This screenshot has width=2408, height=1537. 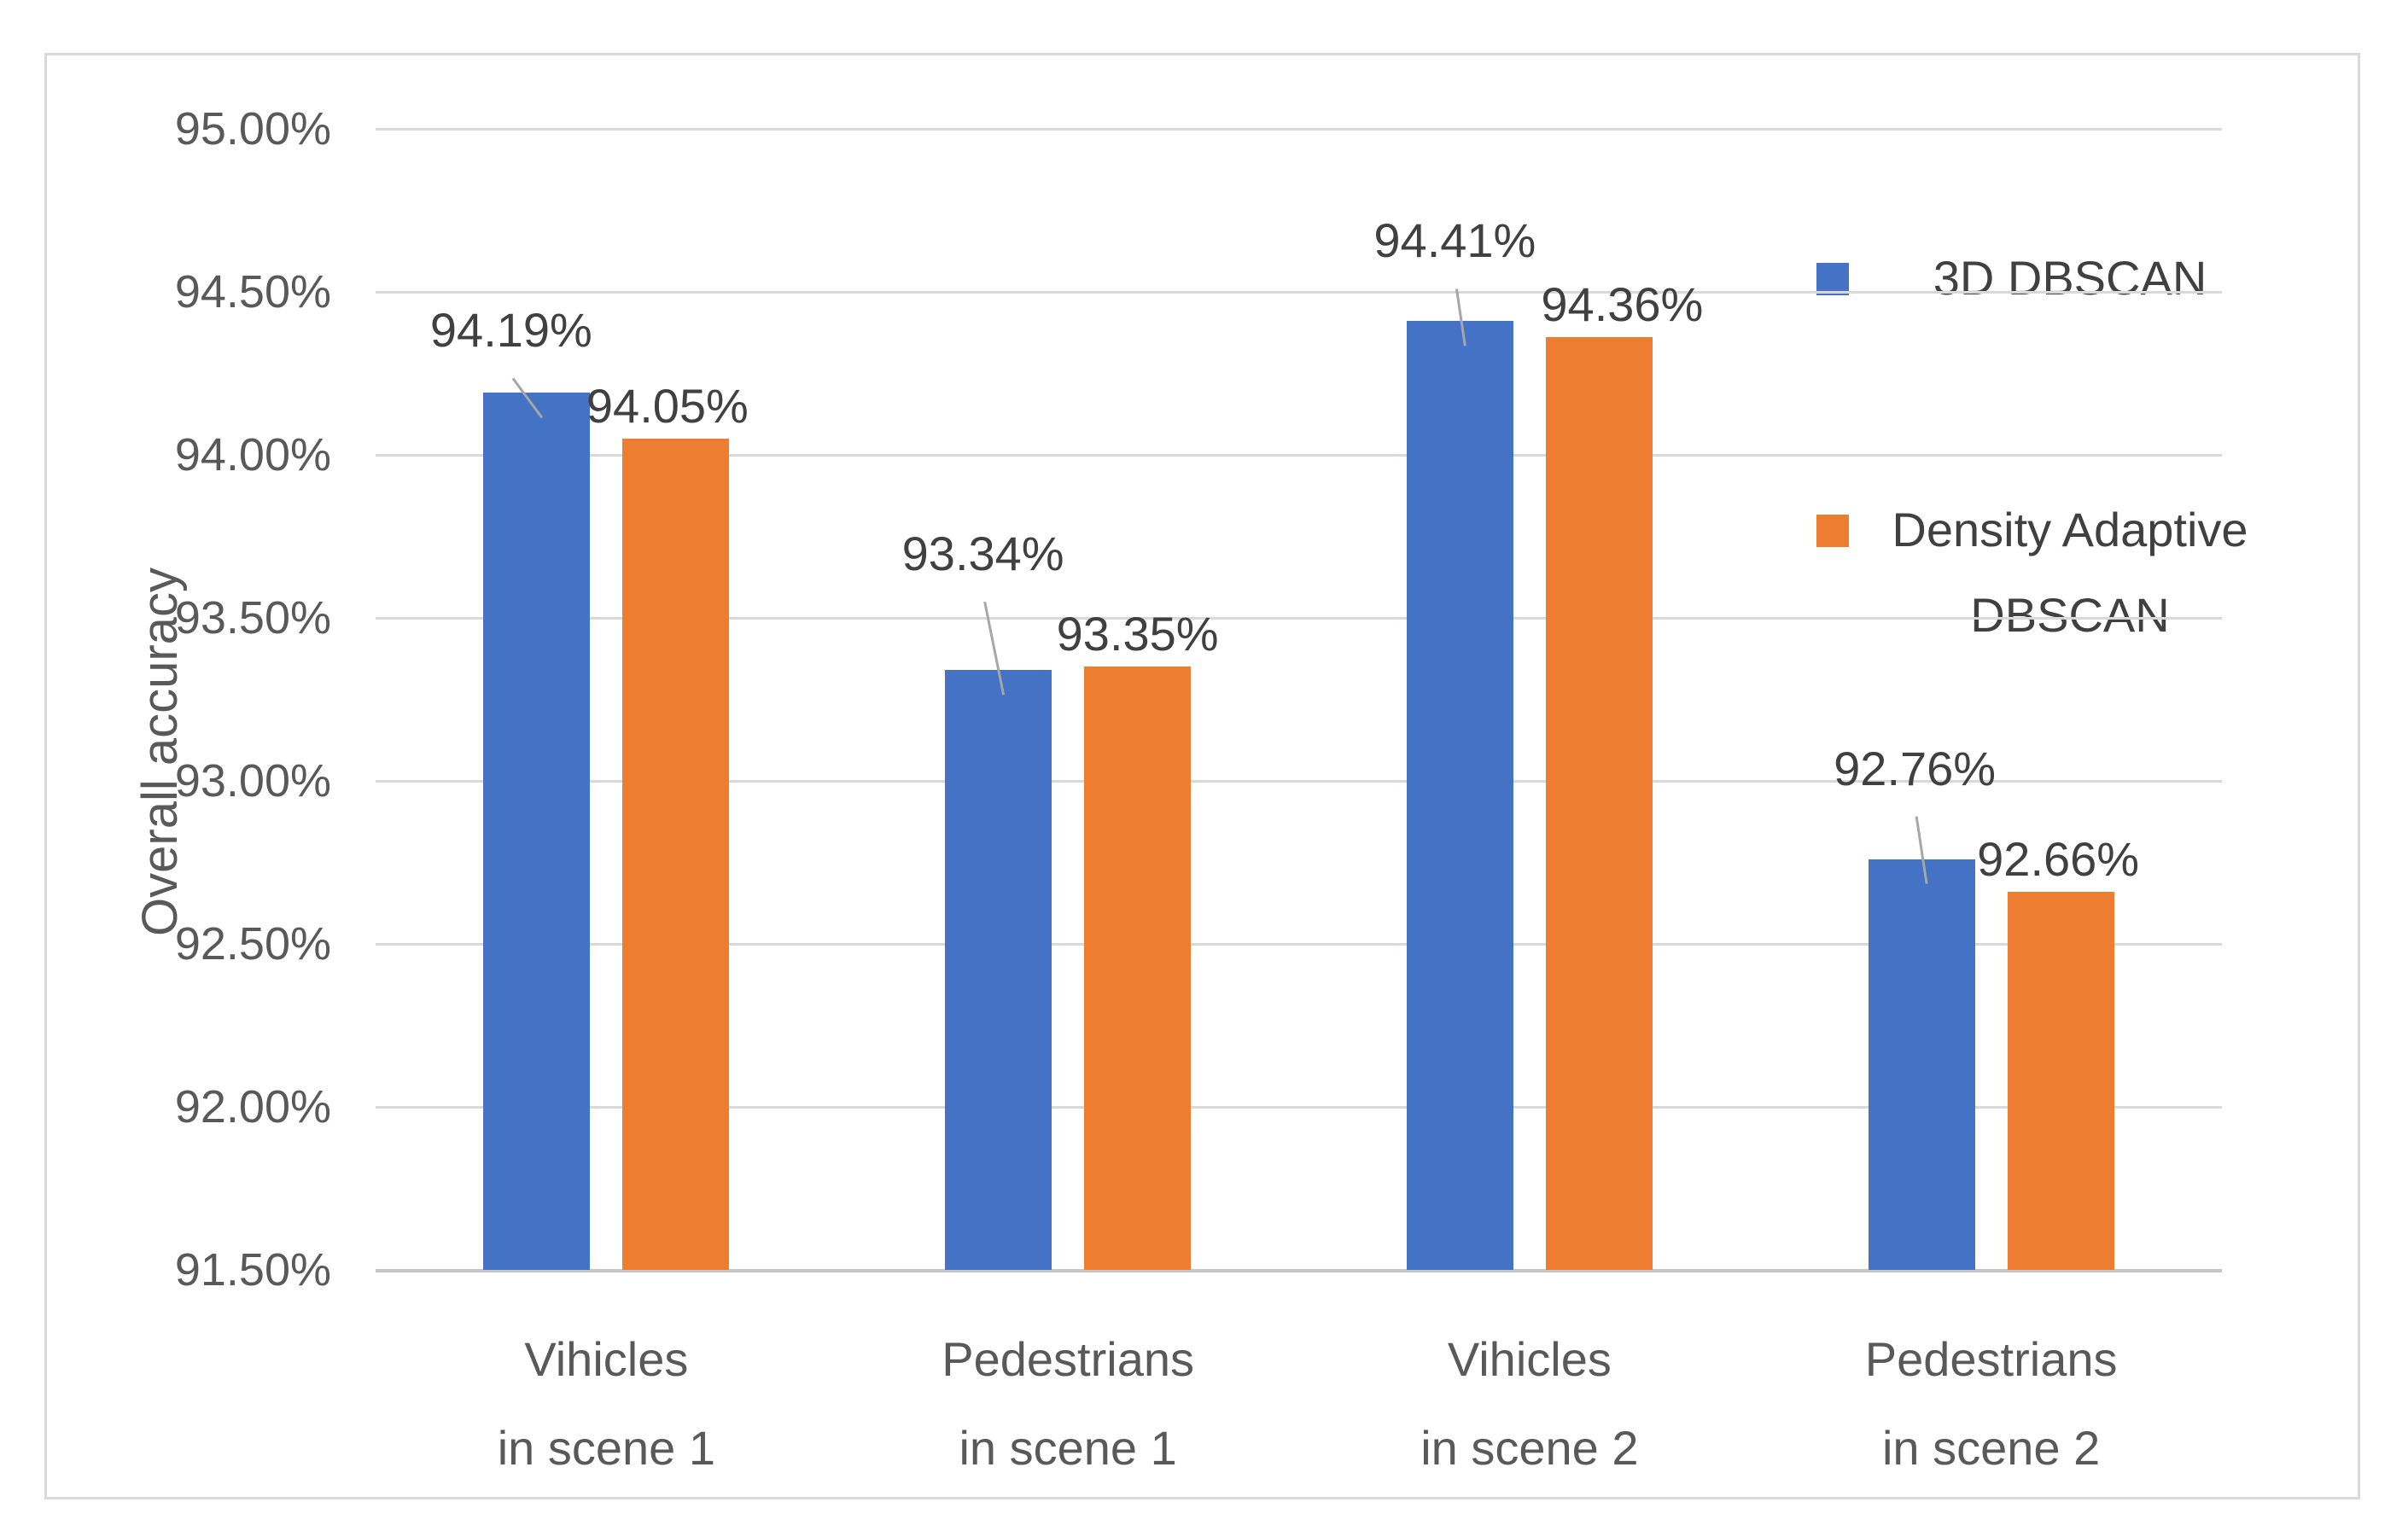 I want to click on y-tick-label: 92.00%, so click(x=252, y=1106).